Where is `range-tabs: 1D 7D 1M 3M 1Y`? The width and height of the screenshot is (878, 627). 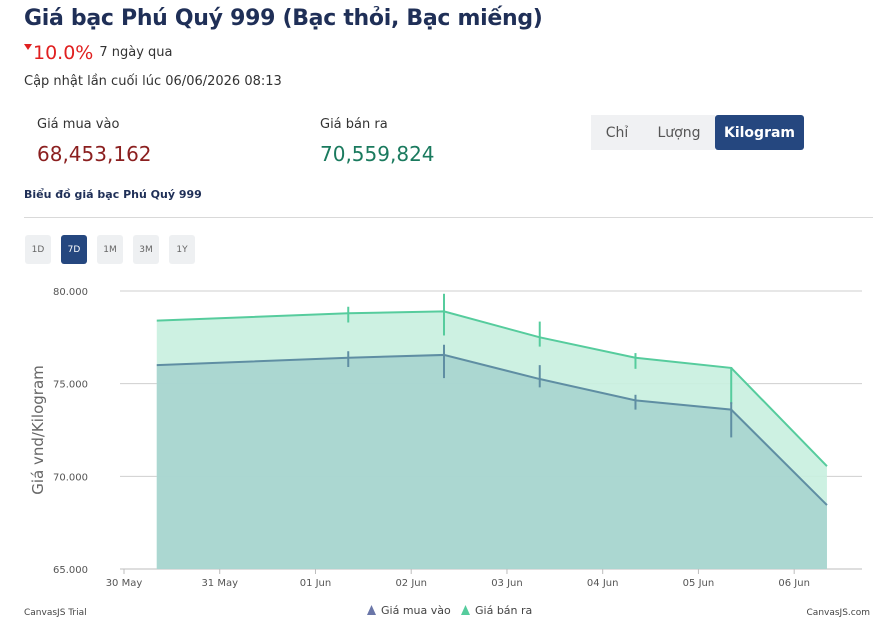 range-tabs: 1D 7D 1M 3M 1Y is located at coordinates (110, 249).